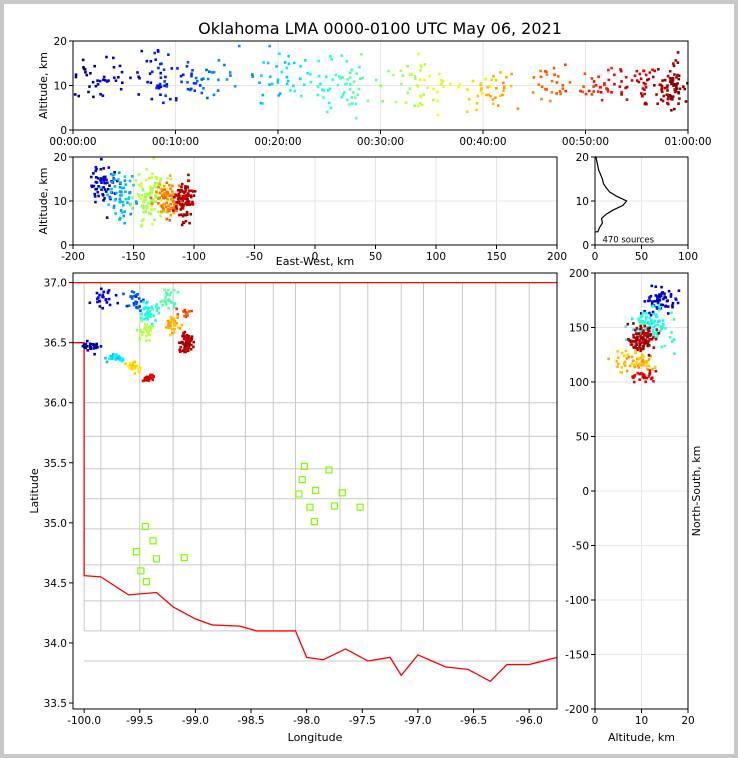  Describe the element at coordinates (60, 158) in the screenshot. I see `y-tick-label: 20` at that location.